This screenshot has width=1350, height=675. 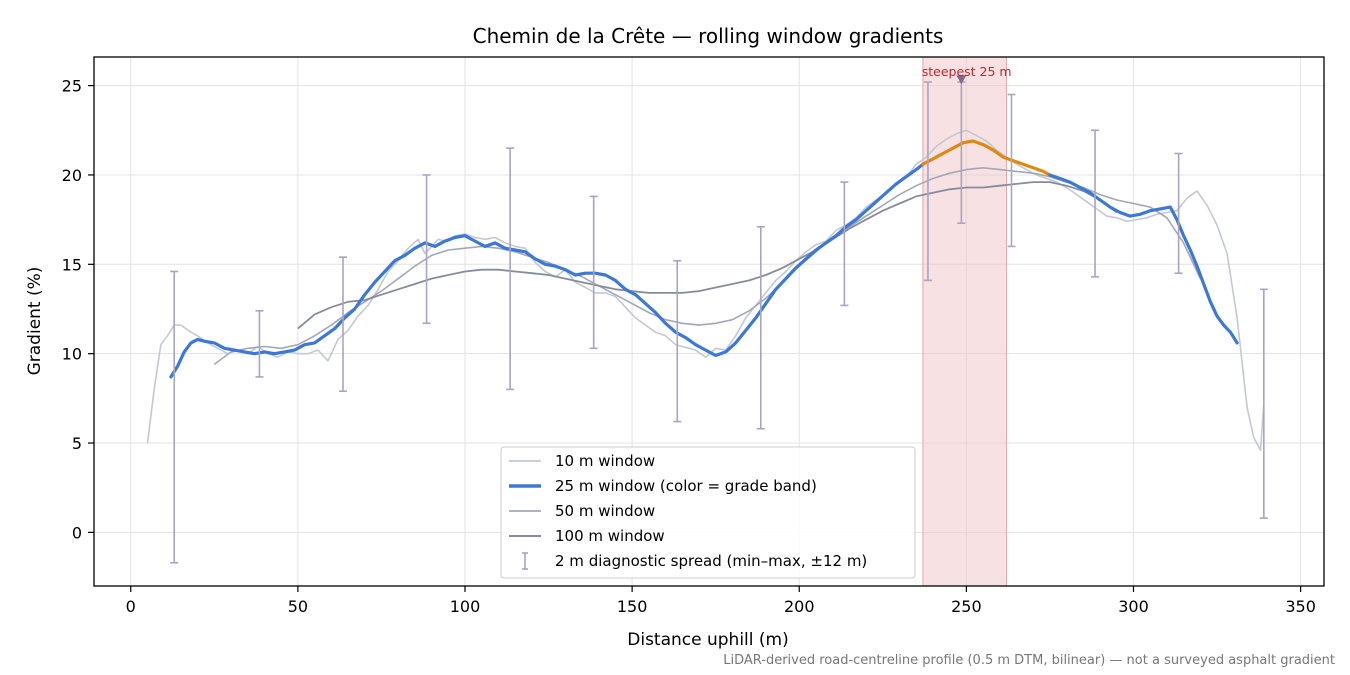 I want to click on y-tick-label: 15, so click(x=72, y=264).